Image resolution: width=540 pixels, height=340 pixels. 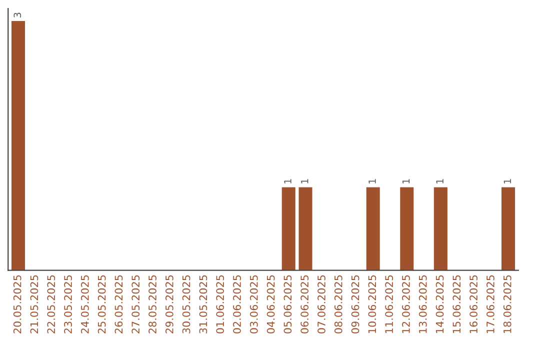 I want to click on x-tick-label: 25.05.2025, so click(x=102, y=304).